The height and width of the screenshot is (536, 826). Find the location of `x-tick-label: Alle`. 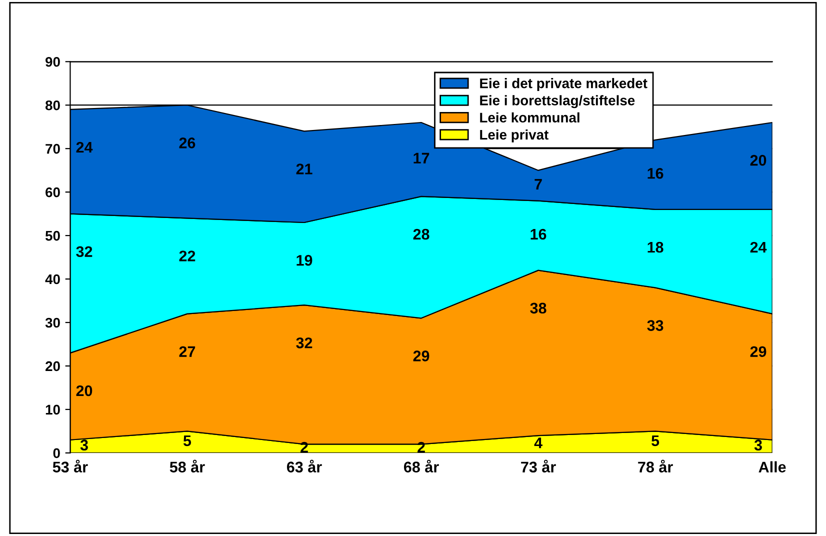

x-tick-label: Alle is located at coordinates (772, 466).